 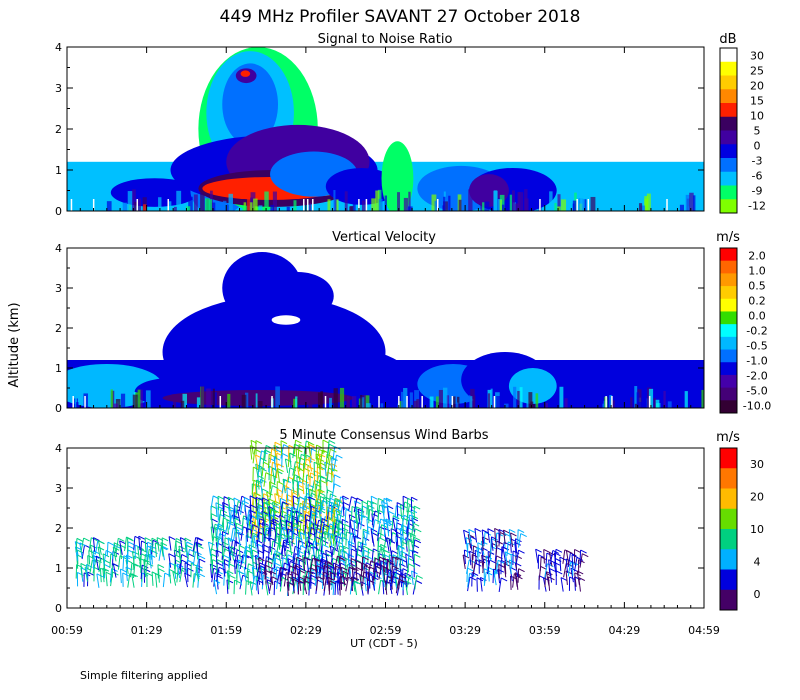 What do you see at coordinates (757, 497) in the screenshot?
I see `colorbar-label: 20` at bounding box center [757, 497].